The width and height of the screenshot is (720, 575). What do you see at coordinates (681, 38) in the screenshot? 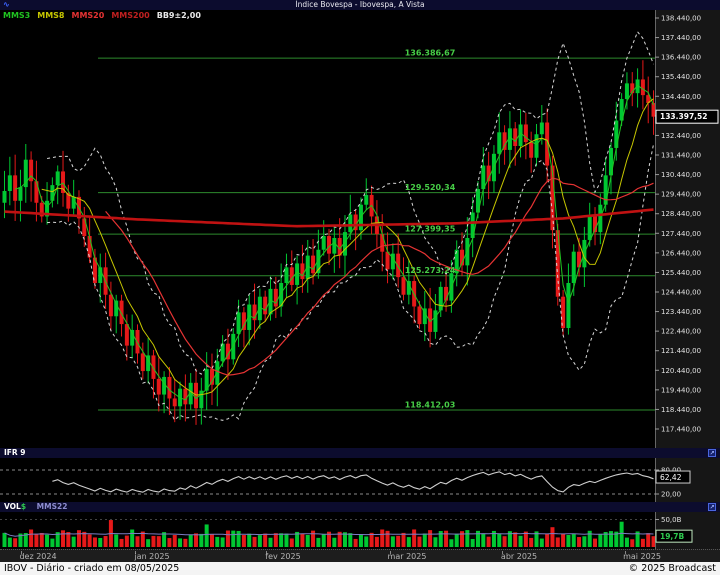
I see `axis-tick-label: 137.440,00` at bounding box center [681, 38].